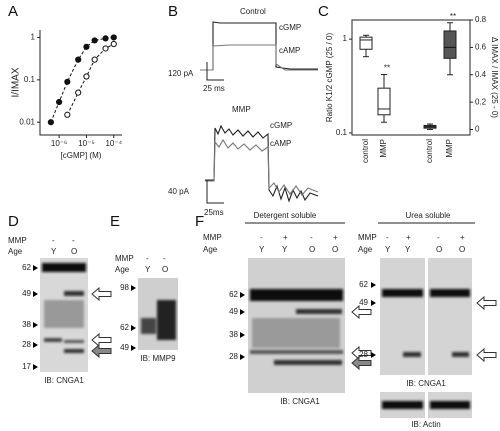  Describe the element at coordinates (124, 258) in the screenshot. I see `row-label: MMP` at that location.